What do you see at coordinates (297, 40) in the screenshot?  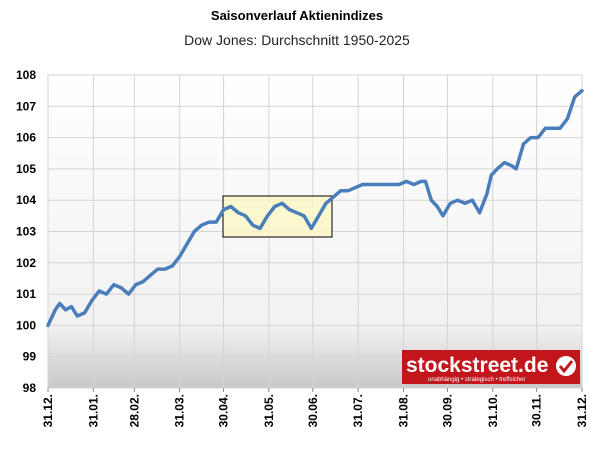 I see `chart-subtitle: Dow Jones: Durchschnitt 1950-2025` at bounding box center [297, 40].